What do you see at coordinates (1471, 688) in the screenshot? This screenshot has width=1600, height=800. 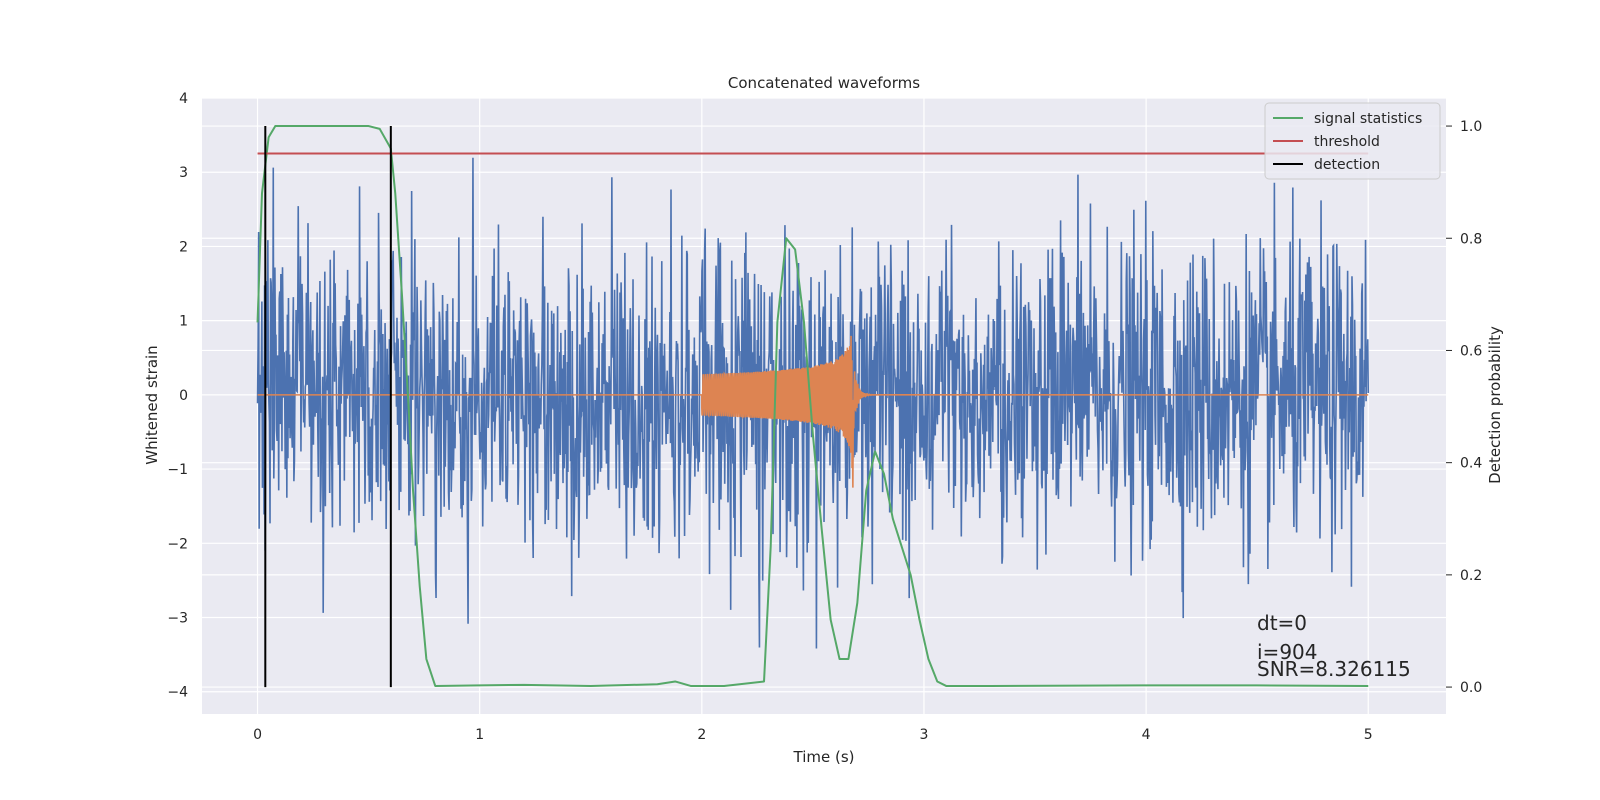 I see `right-tick-label: 0.0` at bounding box center [1471, 688].